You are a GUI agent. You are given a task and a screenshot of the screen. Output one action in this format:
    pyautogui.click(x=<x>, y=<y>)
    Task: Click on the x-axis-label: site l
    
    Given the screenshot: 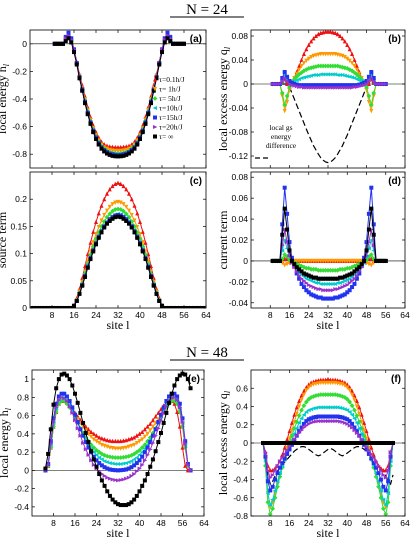 What is the action you would take?
    pyautogui.click(x=119, y=325)
    